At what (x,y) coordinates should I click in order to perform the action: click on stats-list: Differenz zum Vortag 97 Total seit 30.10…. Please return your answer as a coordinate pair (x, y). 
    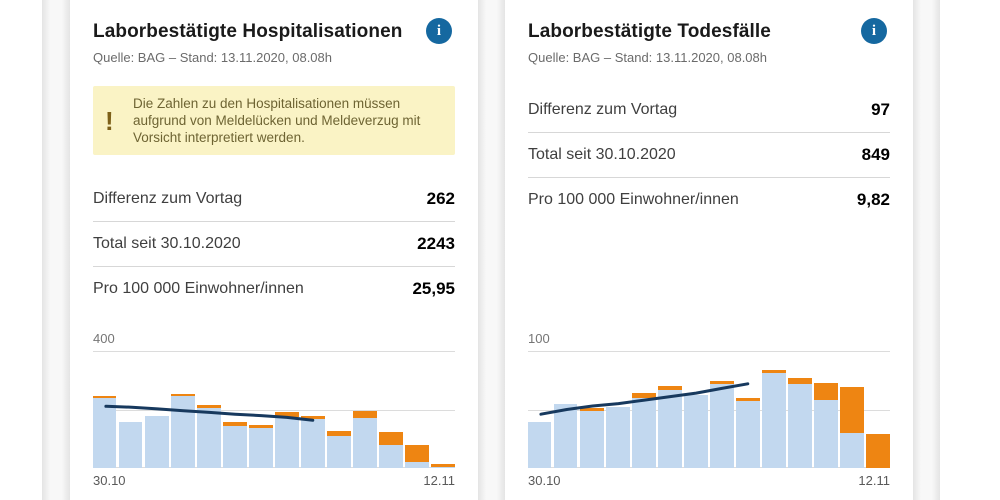
    Looking at the image, I should click on (709, 155).